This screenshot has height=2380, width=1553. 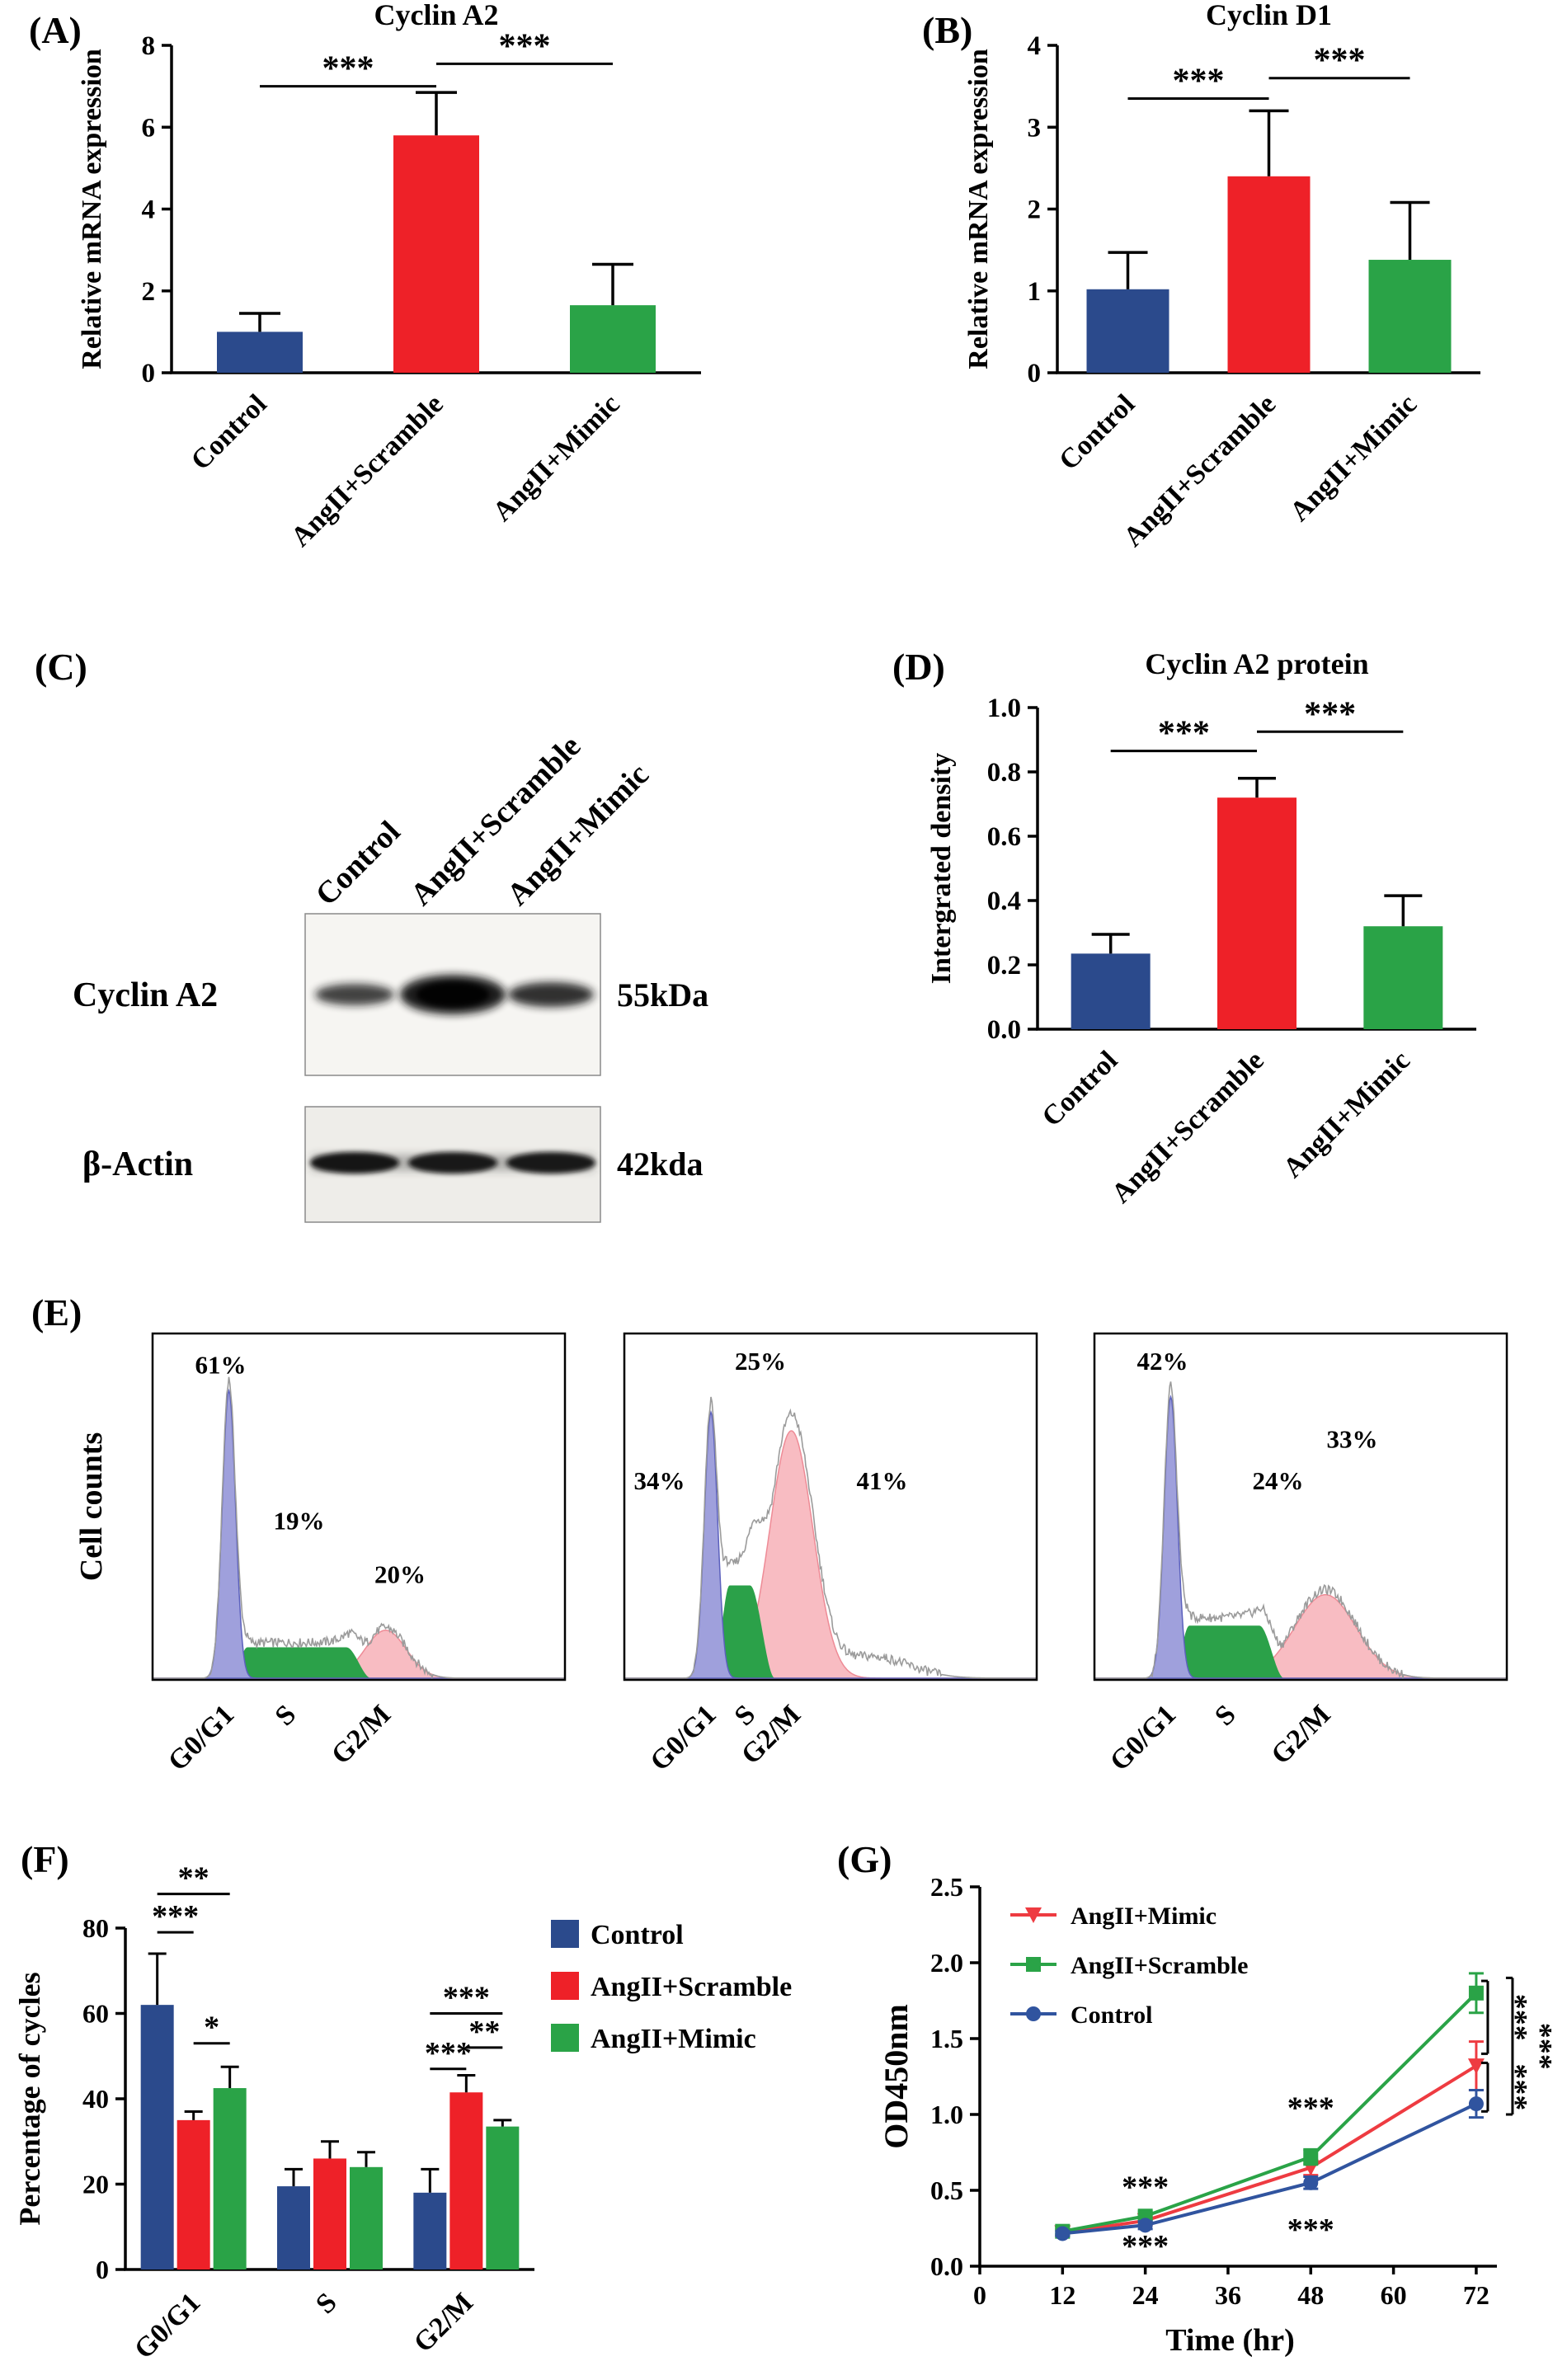 What do you see at coordinates (947, 30) in the screenshot?
I see `panel-label-b: (B)` at bounding box center [947, 30].